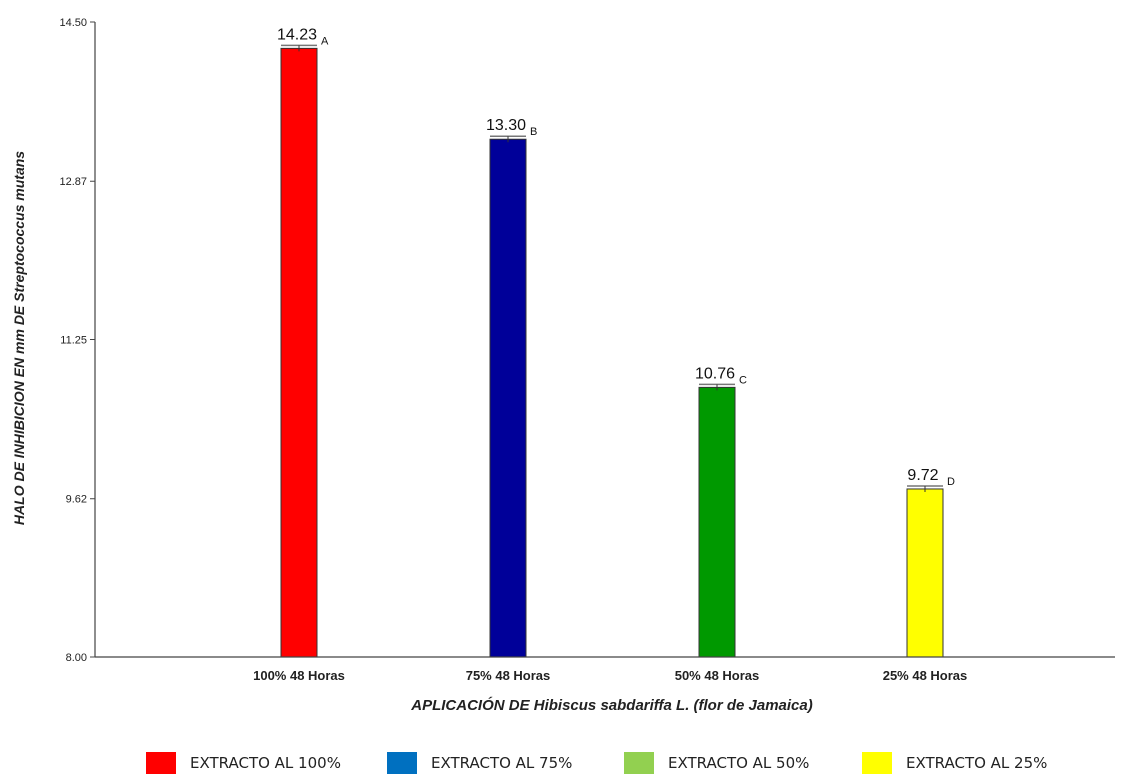  I want to click on y-axis-ticks: 8.00 9.62 11.25 12.87 14.50, so click(77, 340).